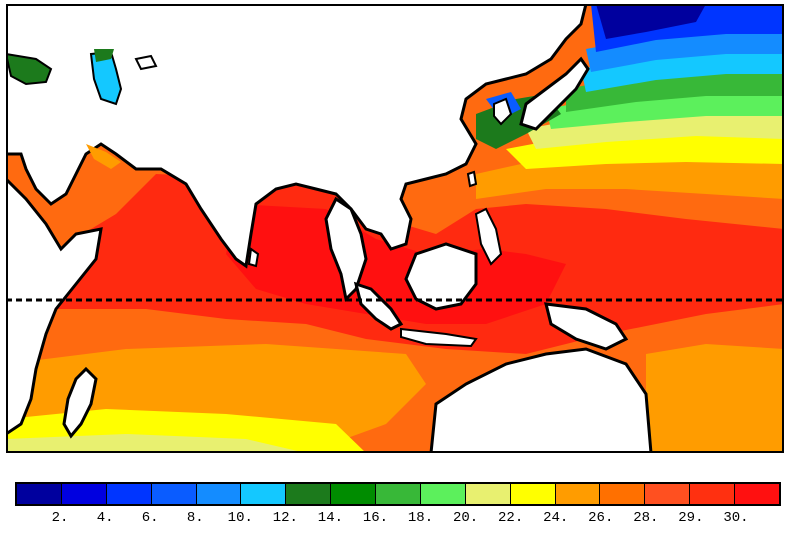 The height and width of the screenshot is (539, 797). What do you see at coordinates (651, 21) in the screenshot?
I see `band-2-north` at bounding box center [651, 21].